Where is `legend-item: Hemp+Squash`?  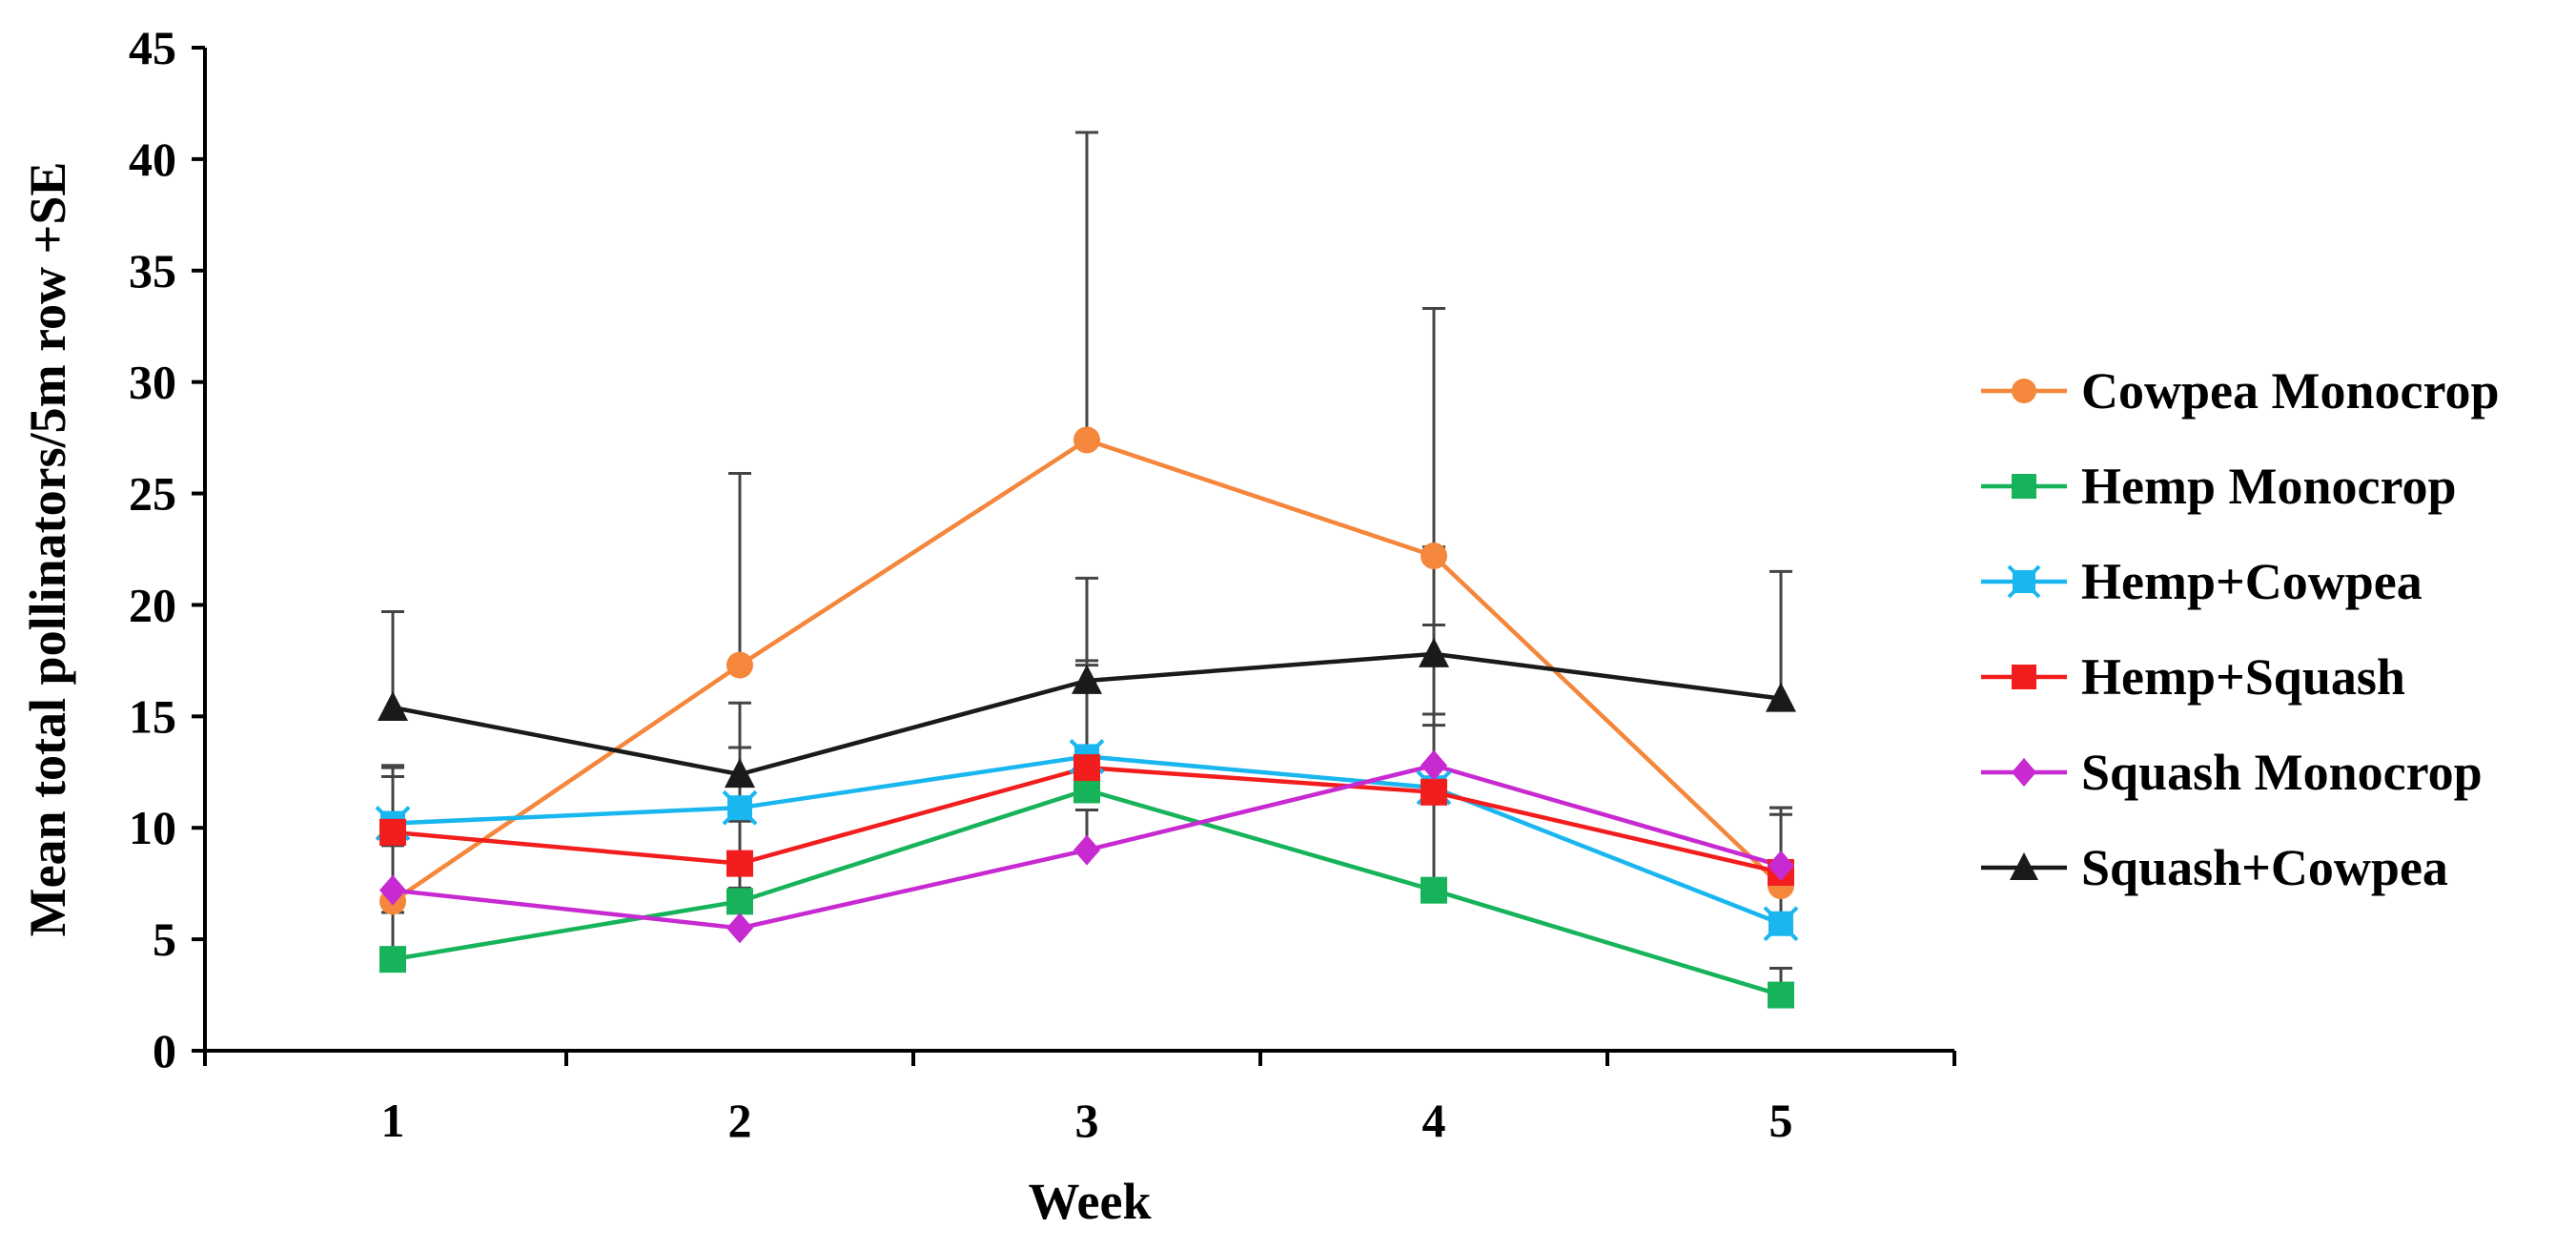
legend-item: Hemp+Squash is located at coordinates (2193, 677).